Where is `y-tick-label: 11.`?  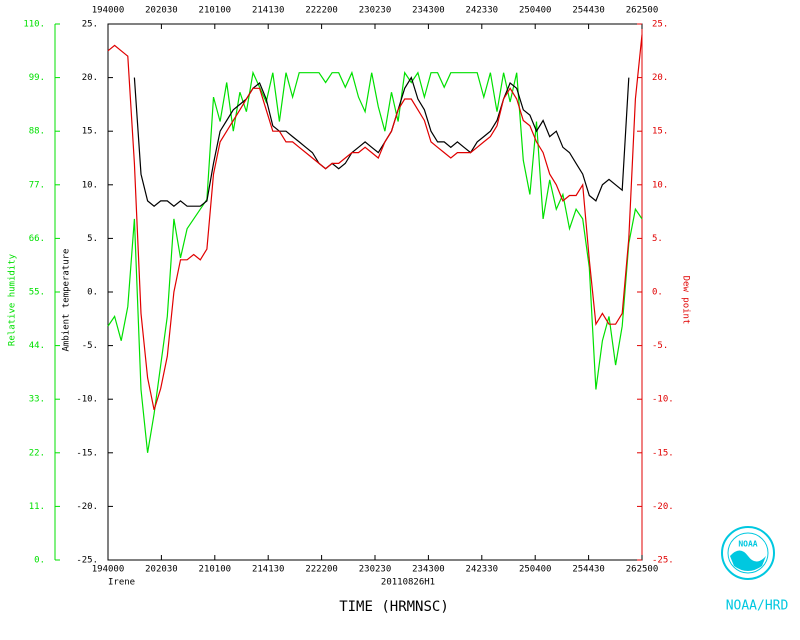
y-tick-label: 11. is located at coordinates (37, 507).